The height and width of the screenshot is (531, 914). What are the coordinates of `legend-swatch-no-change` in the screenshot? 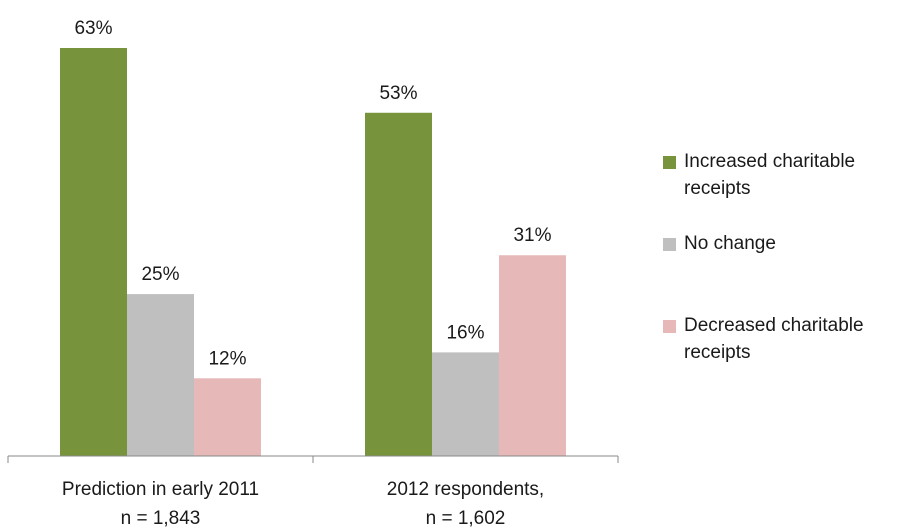 It's located at (669, 244).